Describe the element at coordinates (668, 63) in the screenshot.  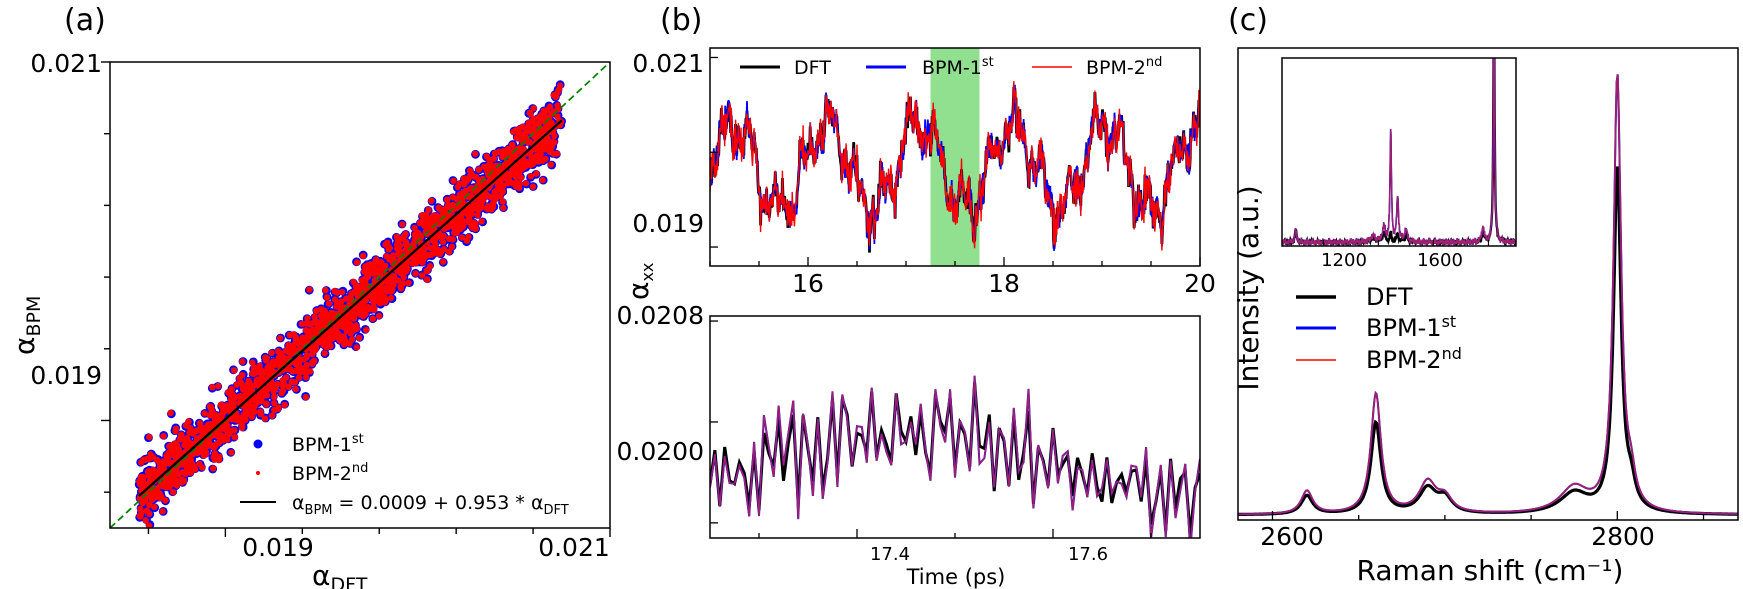
I see `b1-ytick-label-1: 0.021` at that location.